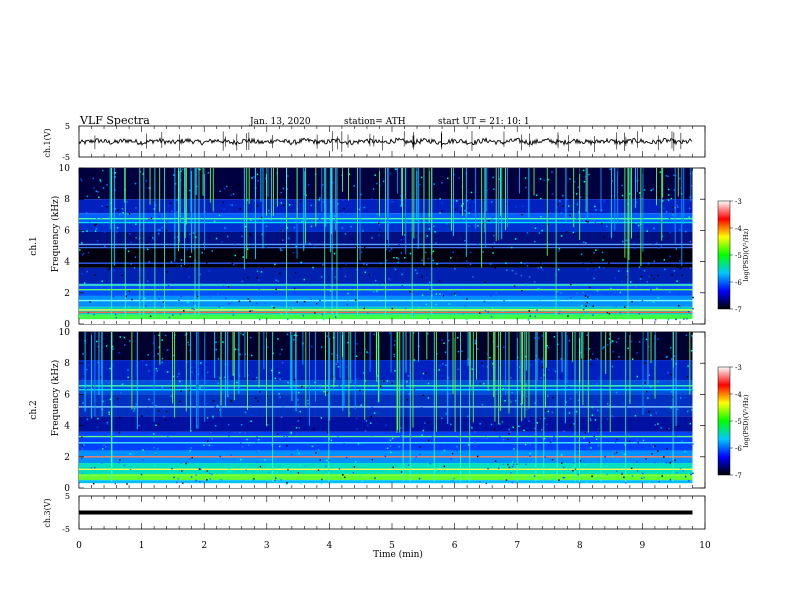 The image size is (792, 612). Describe the element at coordinates (79, 546) in the screenshot. I see `time-tick-label: 0` at that location.